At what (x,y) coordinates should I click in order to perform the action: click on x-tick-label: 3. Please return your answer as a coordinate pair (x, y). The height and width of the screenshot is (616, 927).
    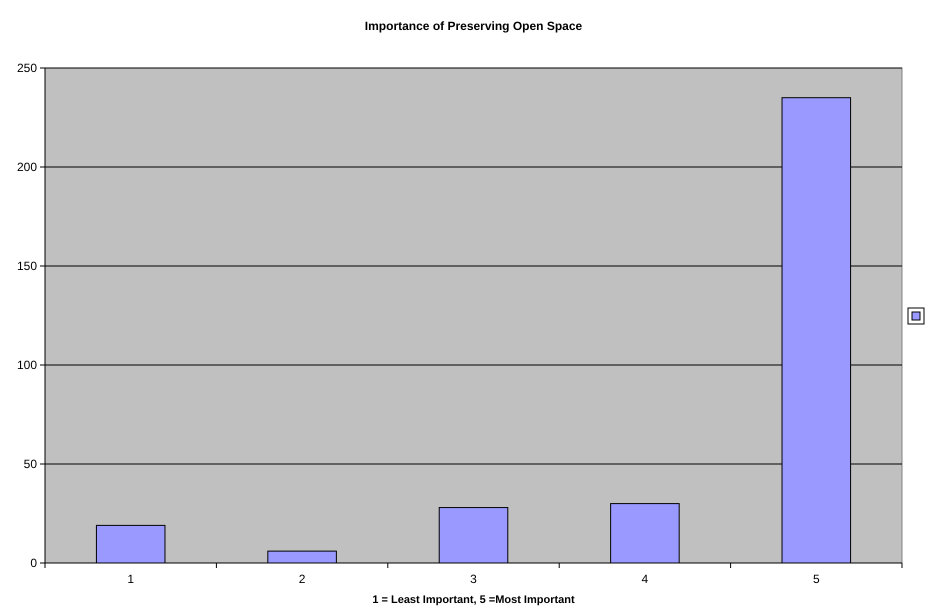
    Looking at the image, I should click on (474, 579).